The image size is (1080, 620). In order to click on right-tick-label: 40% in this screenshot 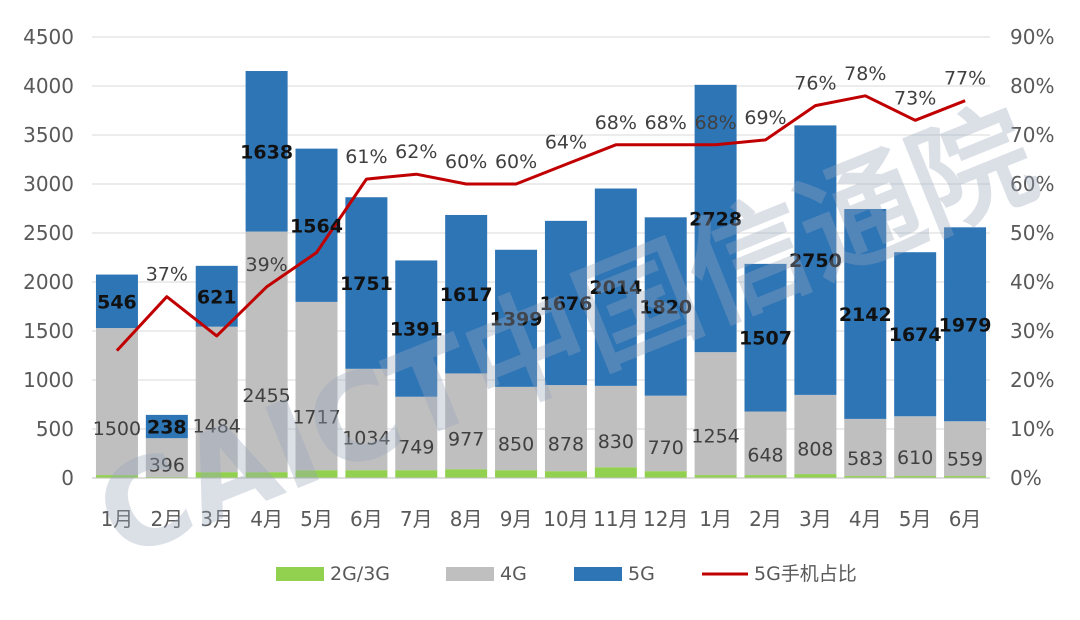, I will do `click(1032, 282)`.